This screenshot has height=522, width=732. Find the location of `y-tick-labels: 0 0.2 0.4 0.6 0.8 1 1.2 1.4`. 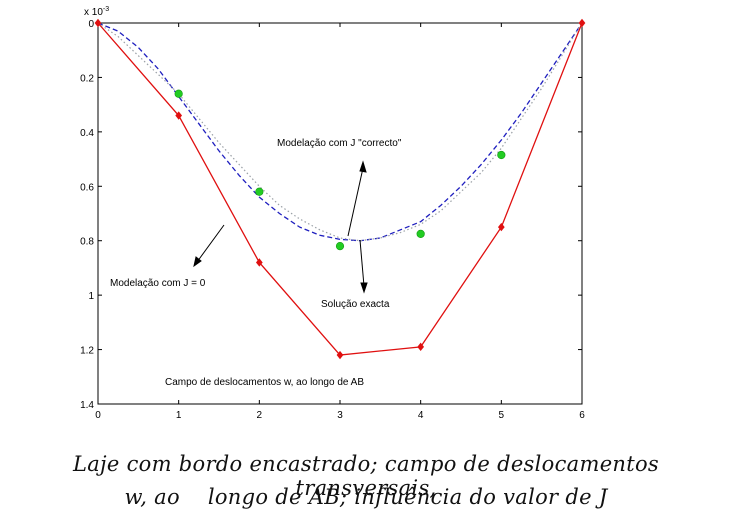

y-tick-labels: 0 0.2 0.4 0.6 0.8 1 1.2 1.4 is located at coordinates (87, 215).